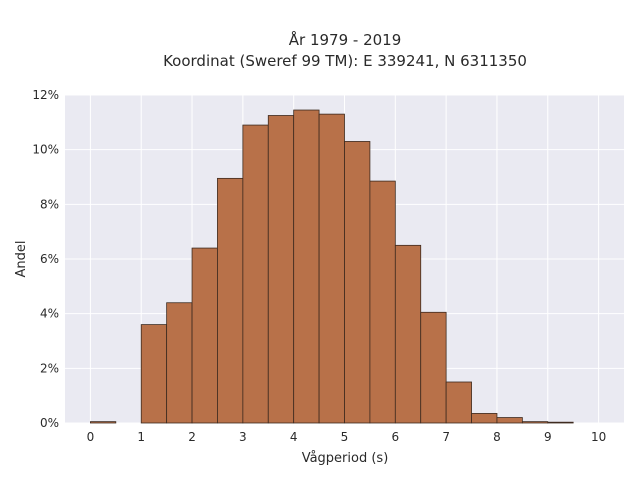  Describe the element at coordinates (49, 259) in the screenshot. I see `y-tick-label: 6%` at that location.